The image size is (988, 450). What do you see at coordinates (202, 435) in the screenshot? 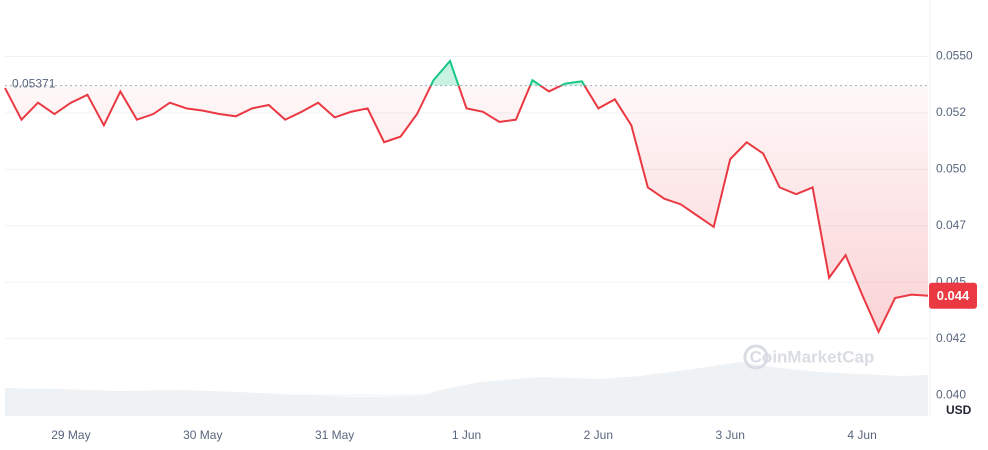
I see `x-tick-label: 30 May` at bounding box center [202, 435].